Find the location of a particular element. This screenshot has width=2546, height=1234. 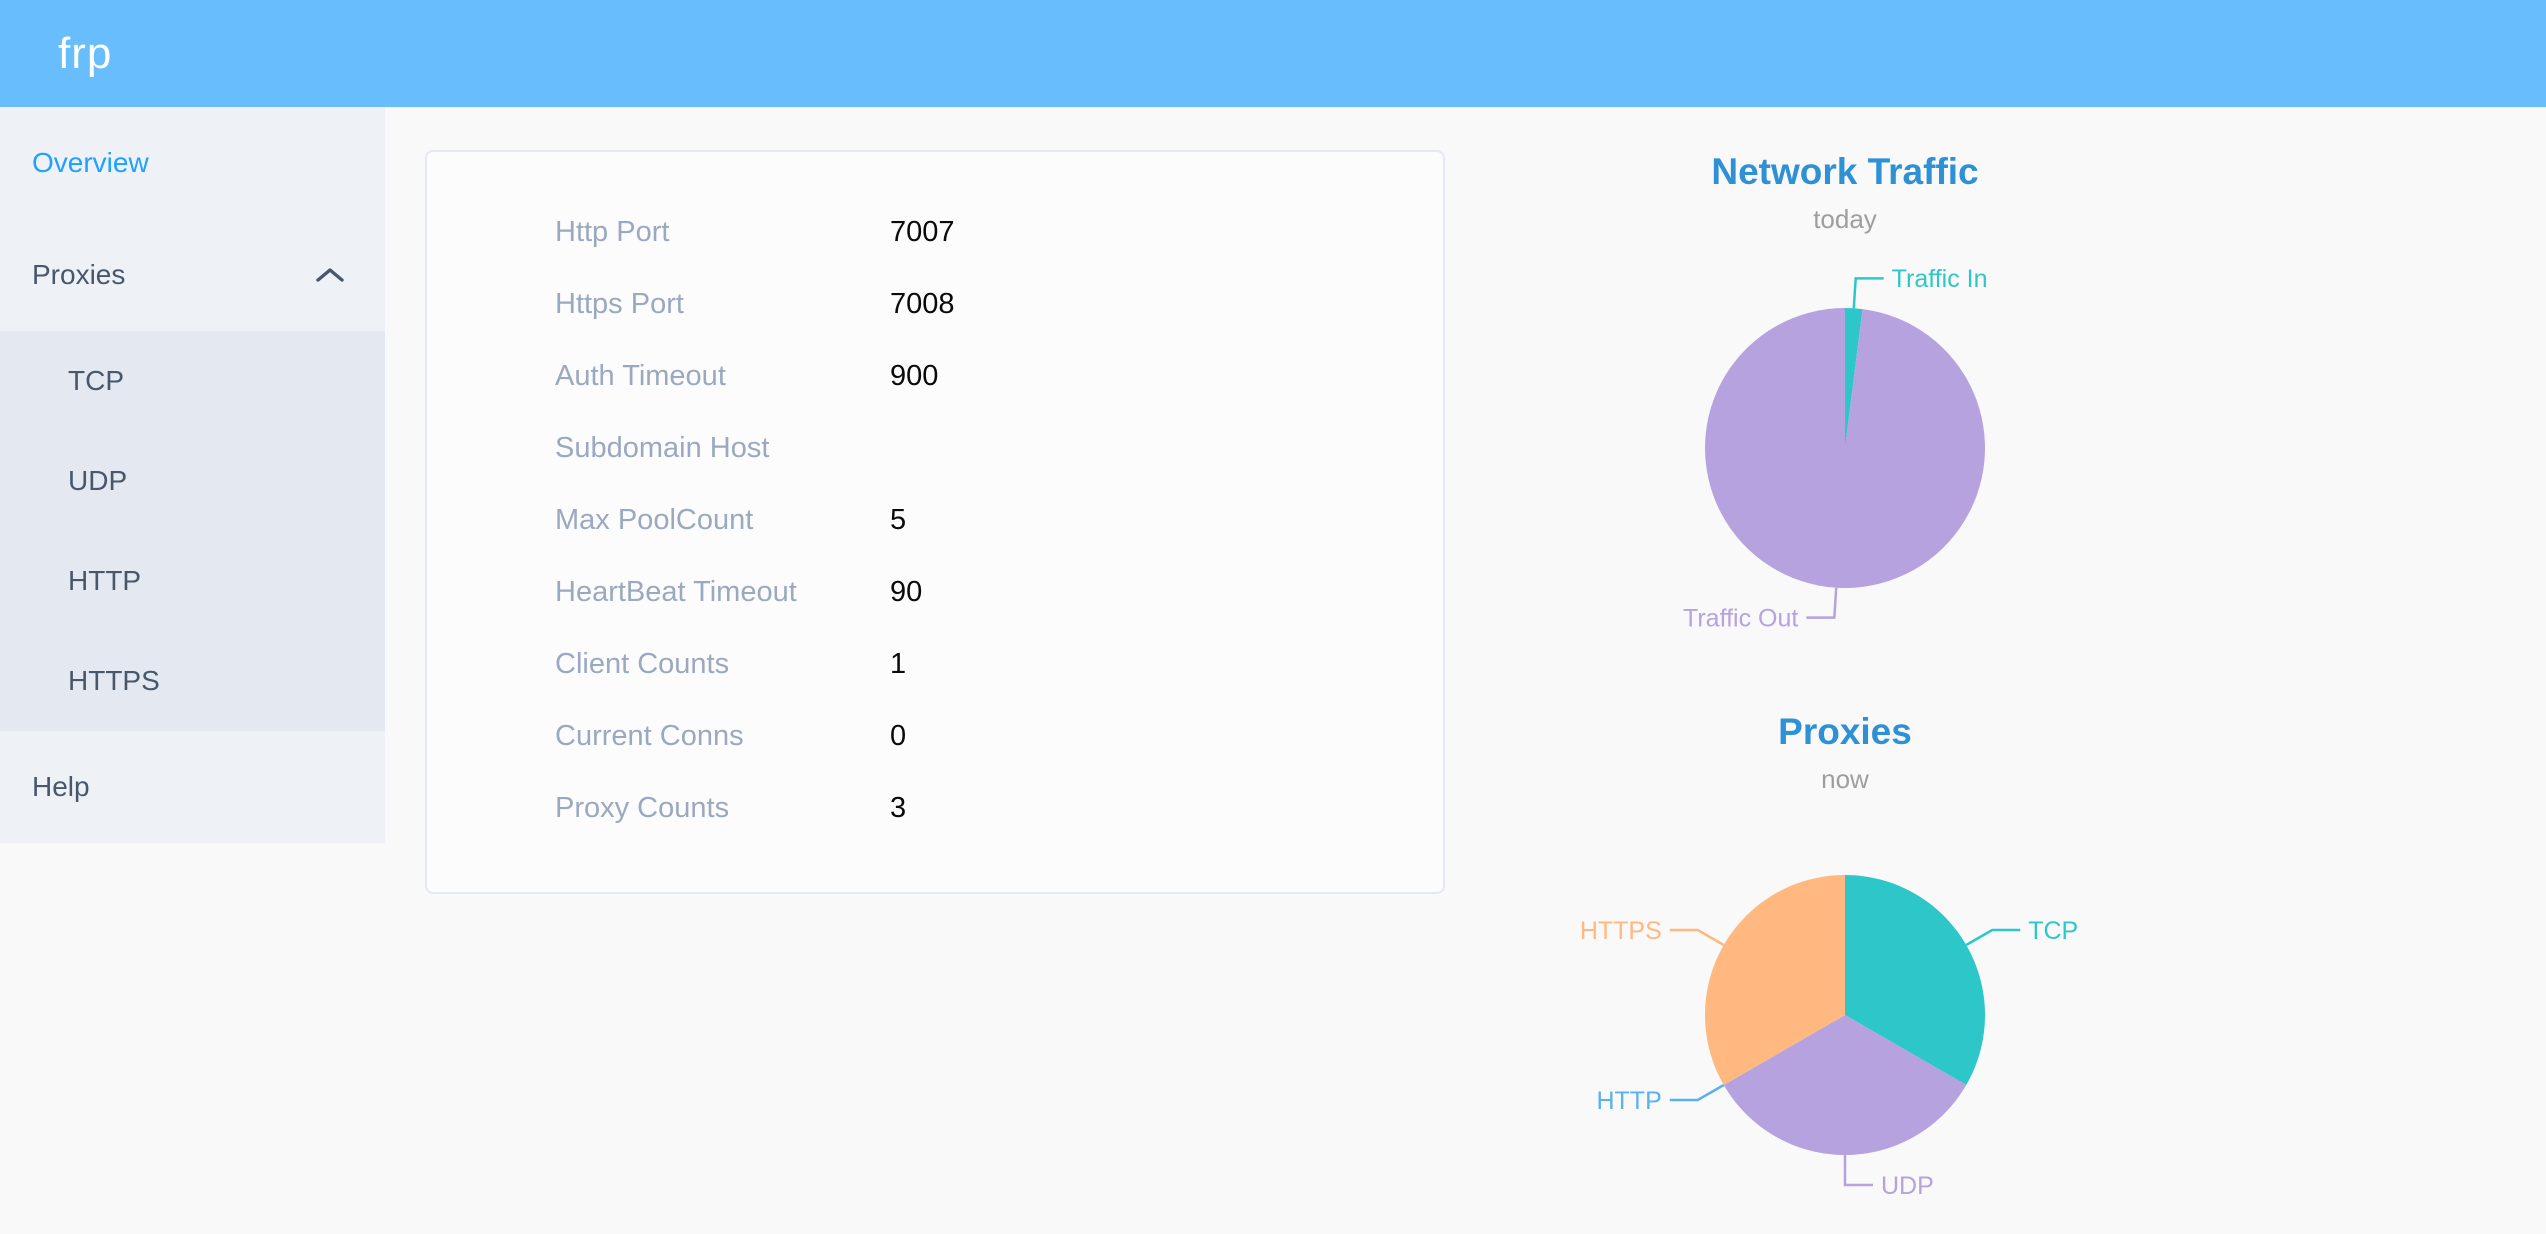

pie-label-line-udp is located at coordinates (1858, 1171).